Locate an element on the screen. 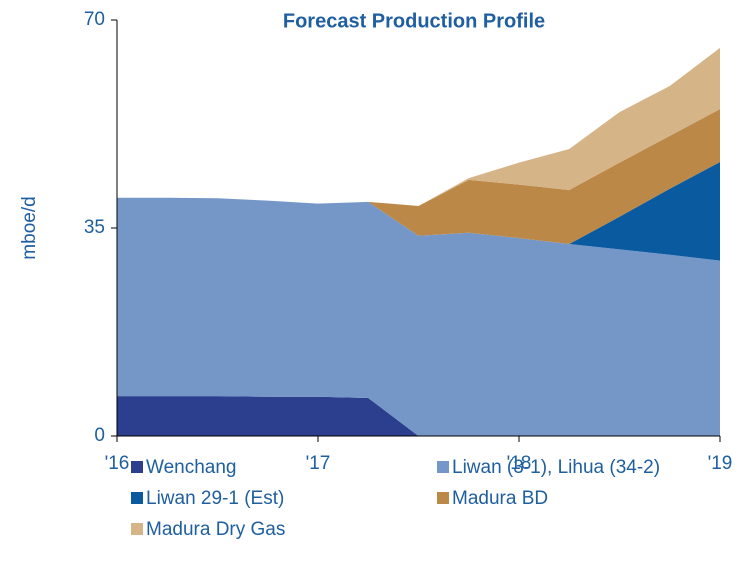 The image size is (748, 576). legend-label: Liwan 29-1 (Est) is located at coordinates (215, 498).